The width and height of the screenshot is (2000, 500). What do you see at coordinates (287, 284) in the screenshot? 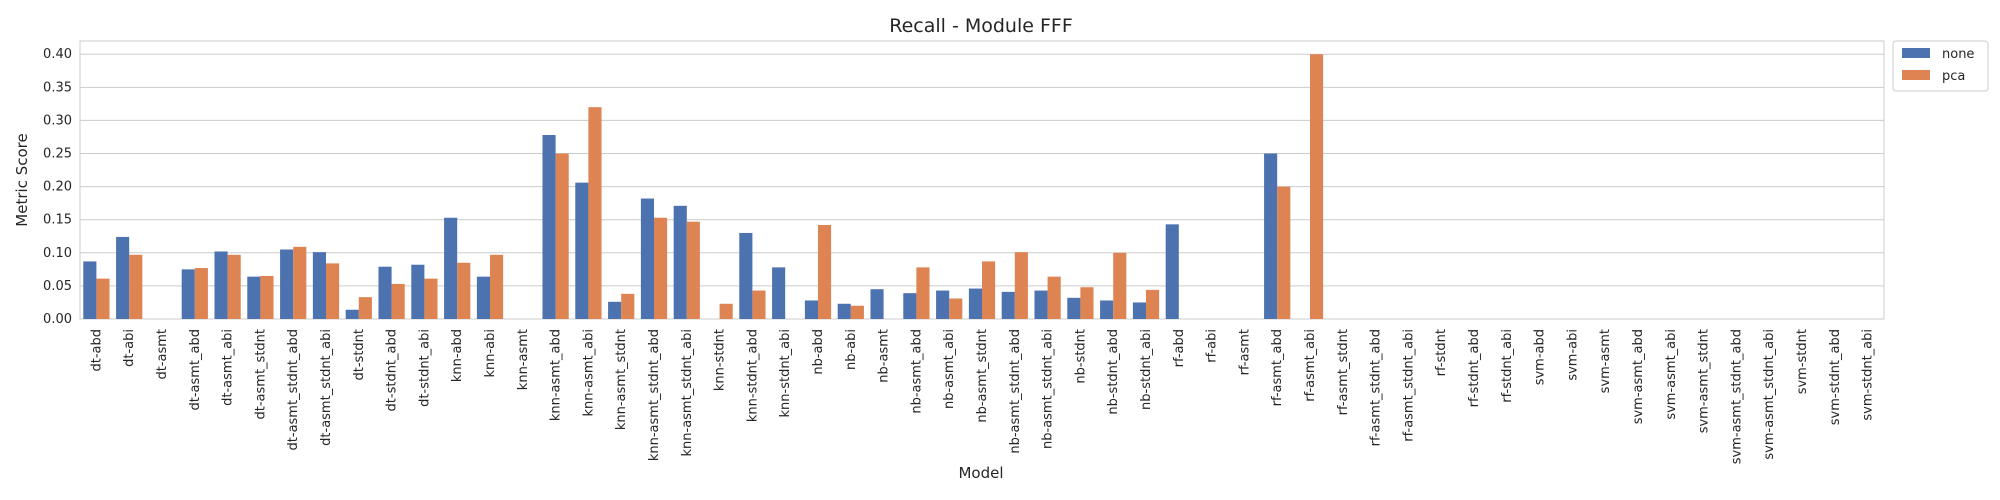
I see `bar-none-dt-asmt_stdnt_abd` at bounding box center [287, 284].